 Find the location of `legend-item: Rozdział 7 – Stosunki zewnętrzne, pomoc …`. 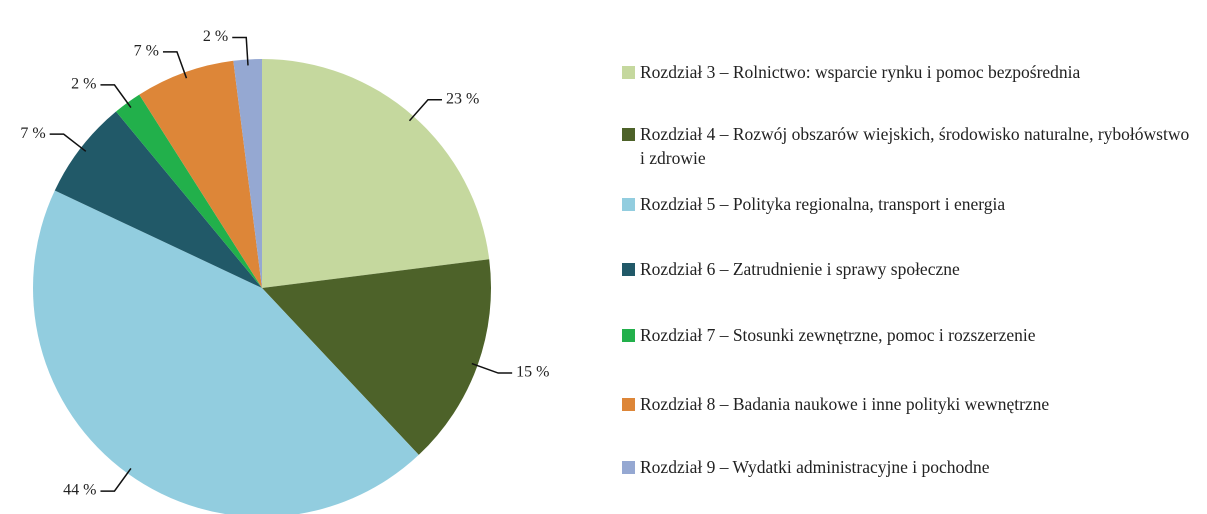

legend-item: Rozdział 7 – Stosunki zewnętrzne, pomoc … is located at coordinates (907, 335).